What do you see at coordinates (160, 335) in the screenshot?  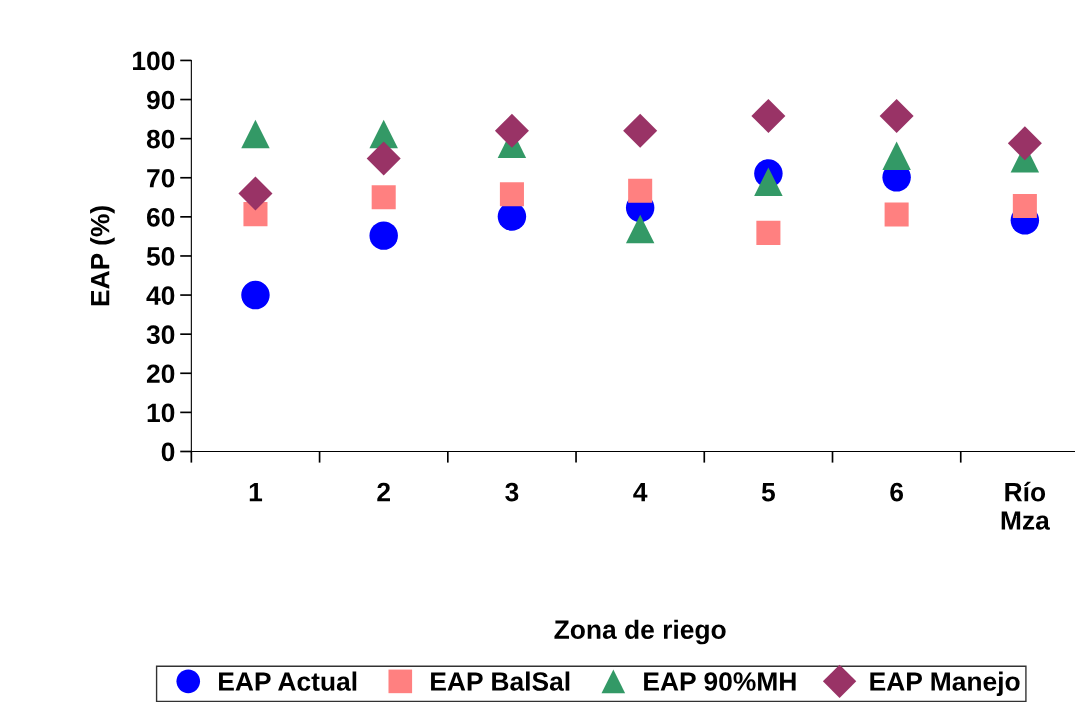 I see `y-tick-label: 30` at bounding box center [160, 335].